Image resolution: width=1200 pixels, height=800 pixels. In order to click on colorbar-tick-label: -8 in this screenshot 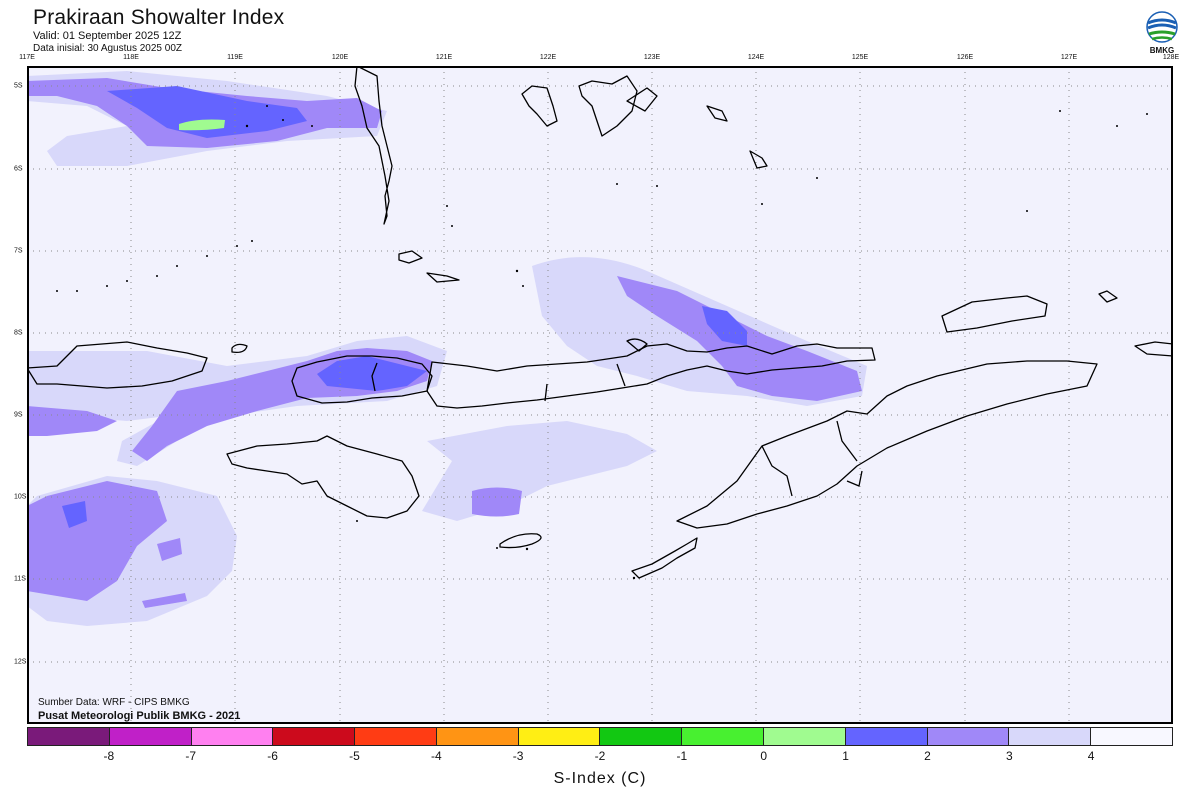, I will do `click(109, 756)`.